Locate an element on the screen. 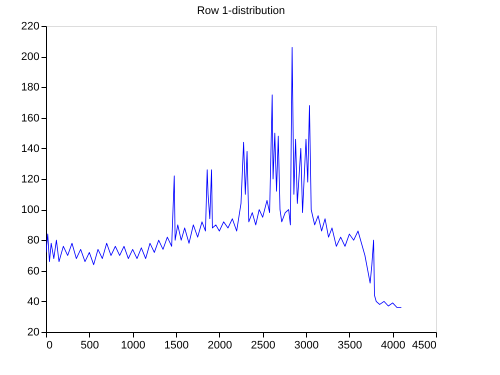  x-tick-label: 2000 is located at coordinates (220, 346).